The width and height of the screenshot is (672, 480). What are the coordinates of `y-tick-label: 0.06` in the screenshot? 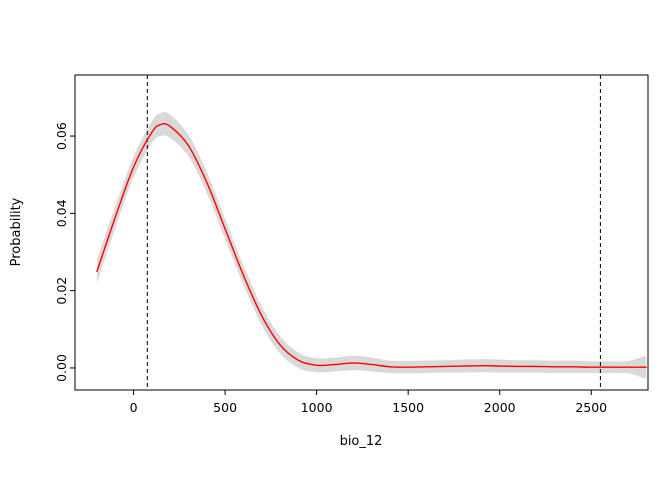 It's located at (61, 136).